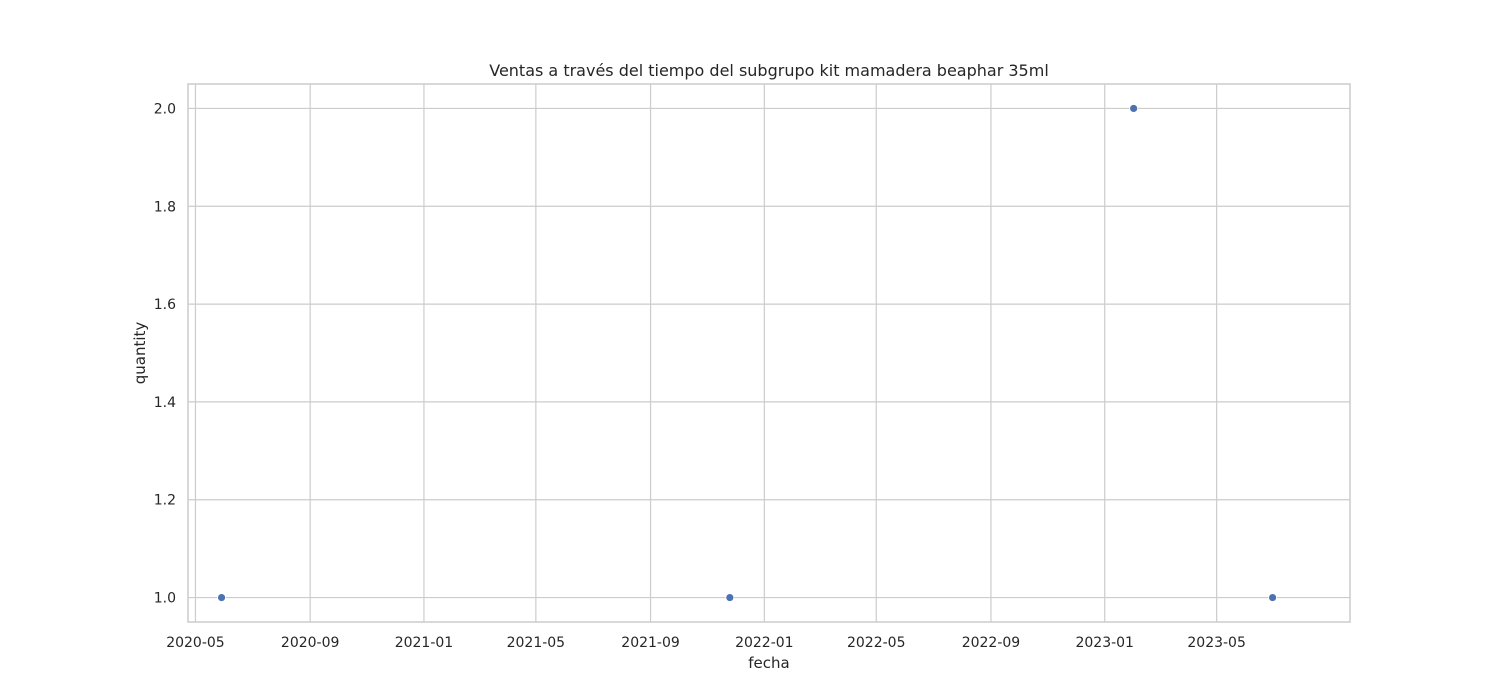 The width and height of the screenshot is (1500, 700). Describe the element at coordinates (310, 643) in the screenshot. I see `x-tick-label: 2020-09` at that location.